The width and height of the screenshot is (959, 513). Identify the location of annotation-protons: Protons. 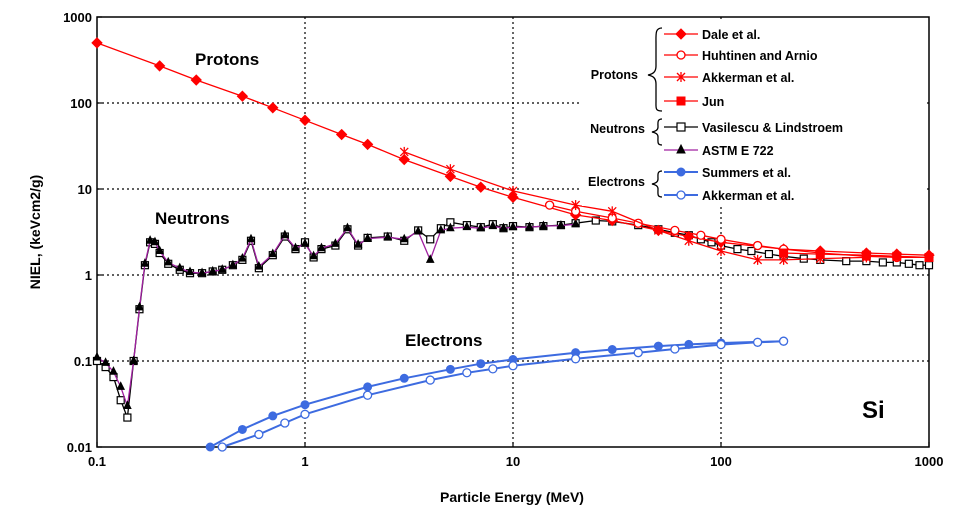
(227, 59).